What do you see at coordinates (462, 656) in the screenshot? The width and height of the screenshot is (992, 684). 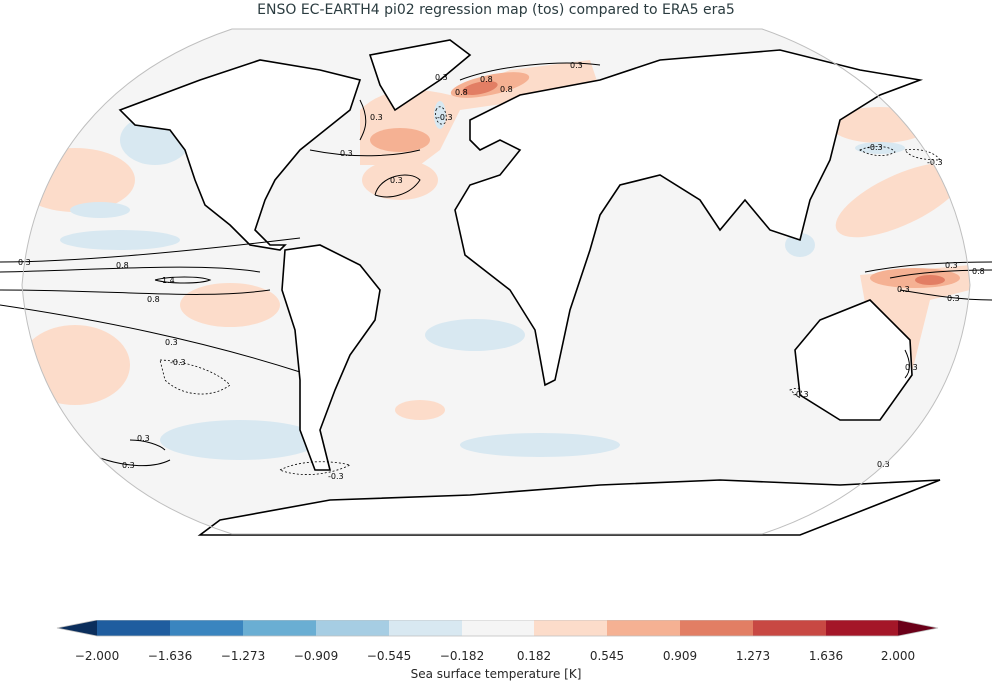 I see `colorbar-tick: −0.182` at bounding box center [462, 656].